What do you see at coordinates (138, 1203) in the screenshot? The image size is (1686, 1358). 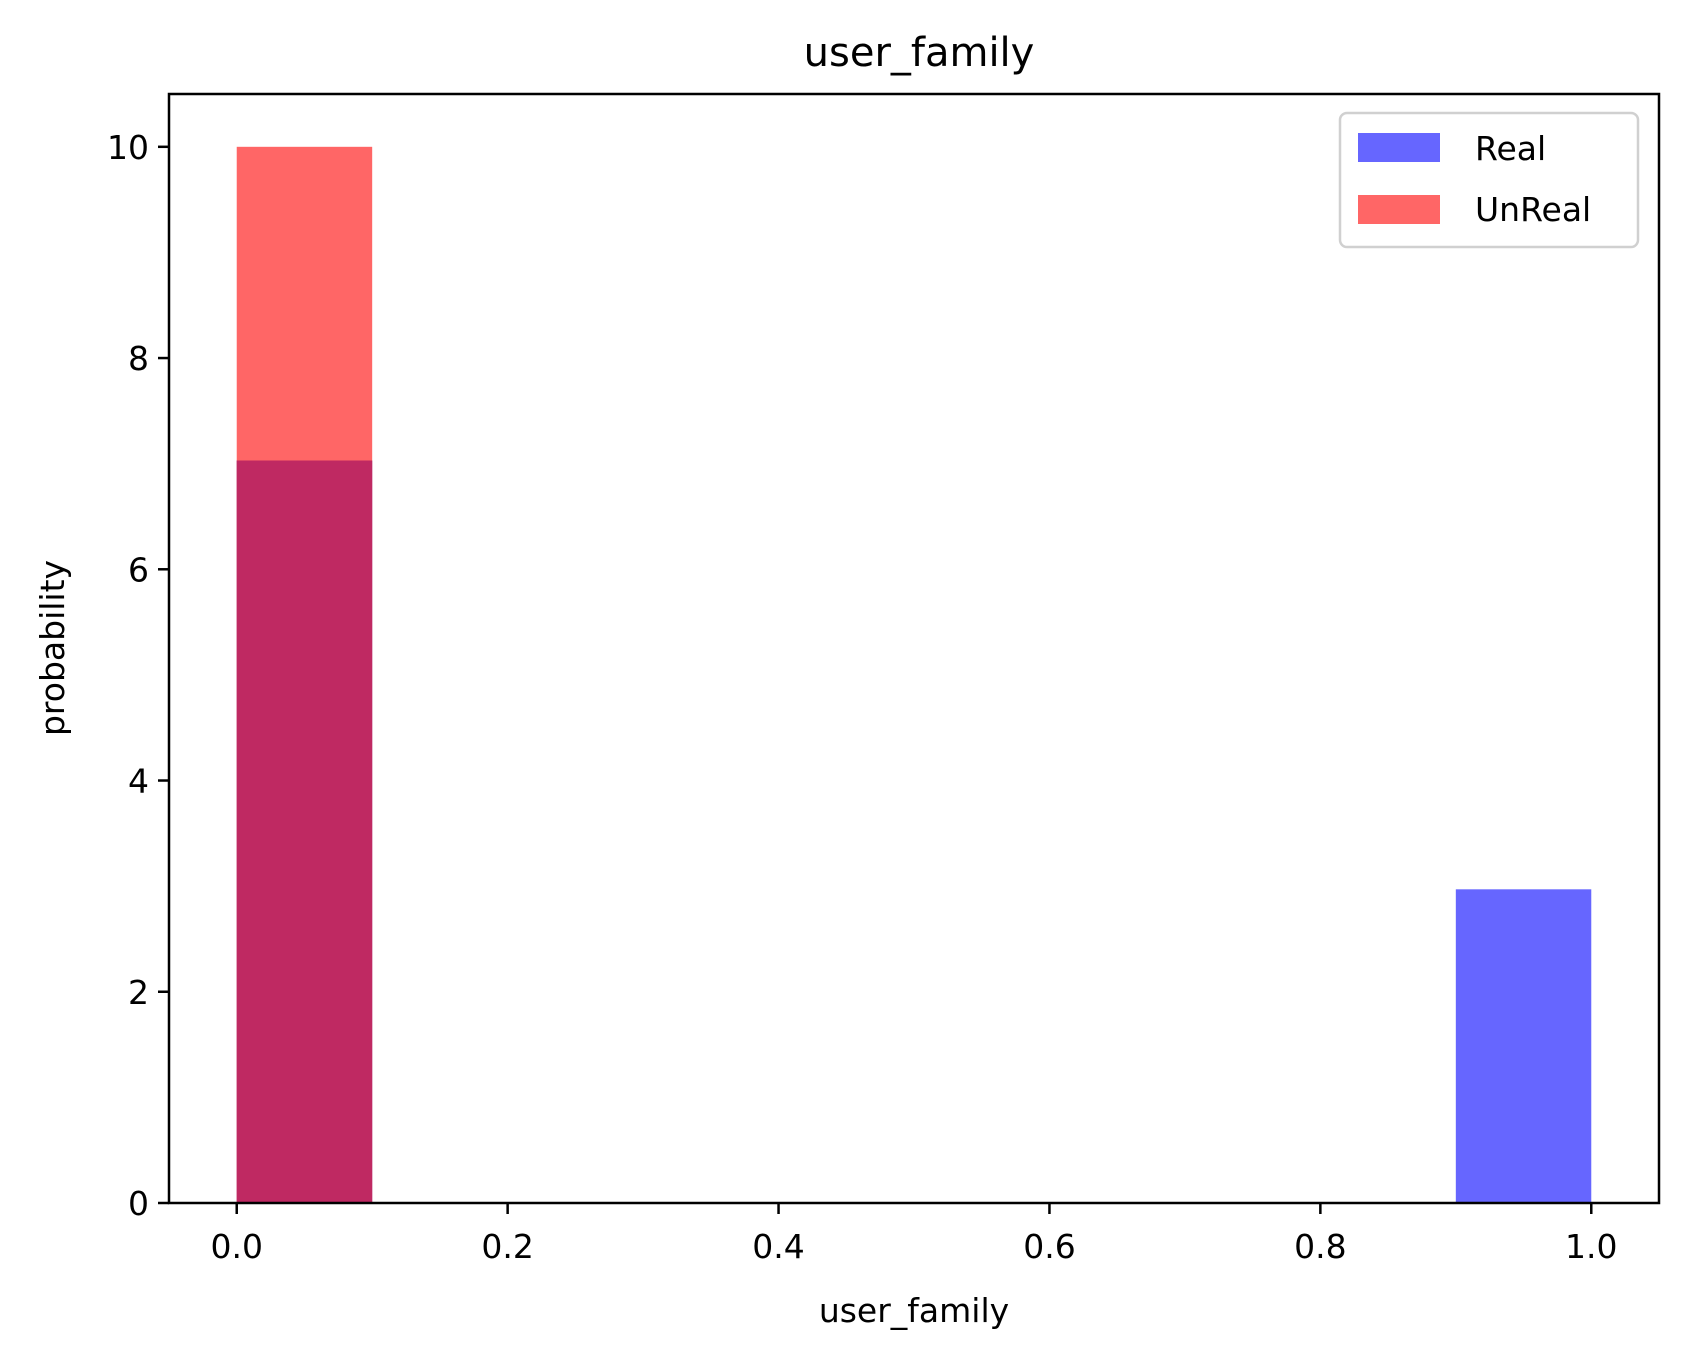 I see `y-tick-label: 0` at bounding box center [138, 1203].